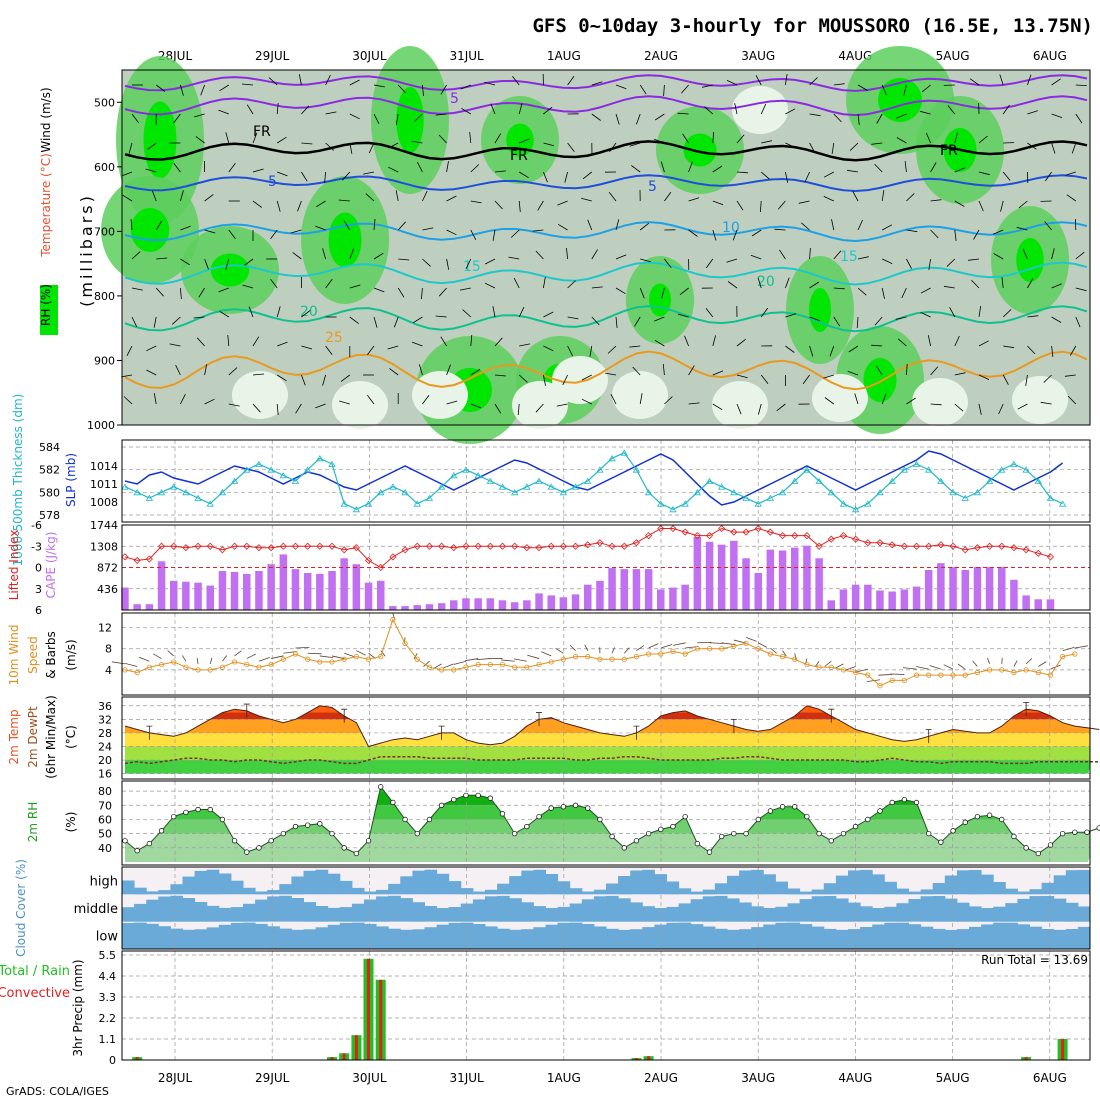 The height and width of the screenshot is (1100, 1100). Describe the element at coordinates (368, 1009) in the screenshot. I see `convective-bar` at that location.